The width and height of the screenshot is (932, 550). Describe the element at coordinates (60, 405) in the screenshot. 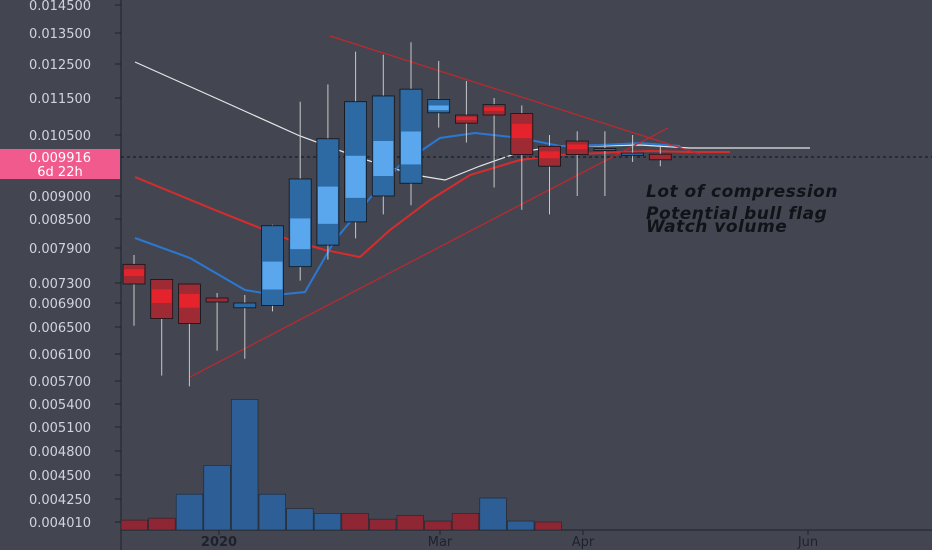

I see `y-tick-label: 0.005400` at that location.